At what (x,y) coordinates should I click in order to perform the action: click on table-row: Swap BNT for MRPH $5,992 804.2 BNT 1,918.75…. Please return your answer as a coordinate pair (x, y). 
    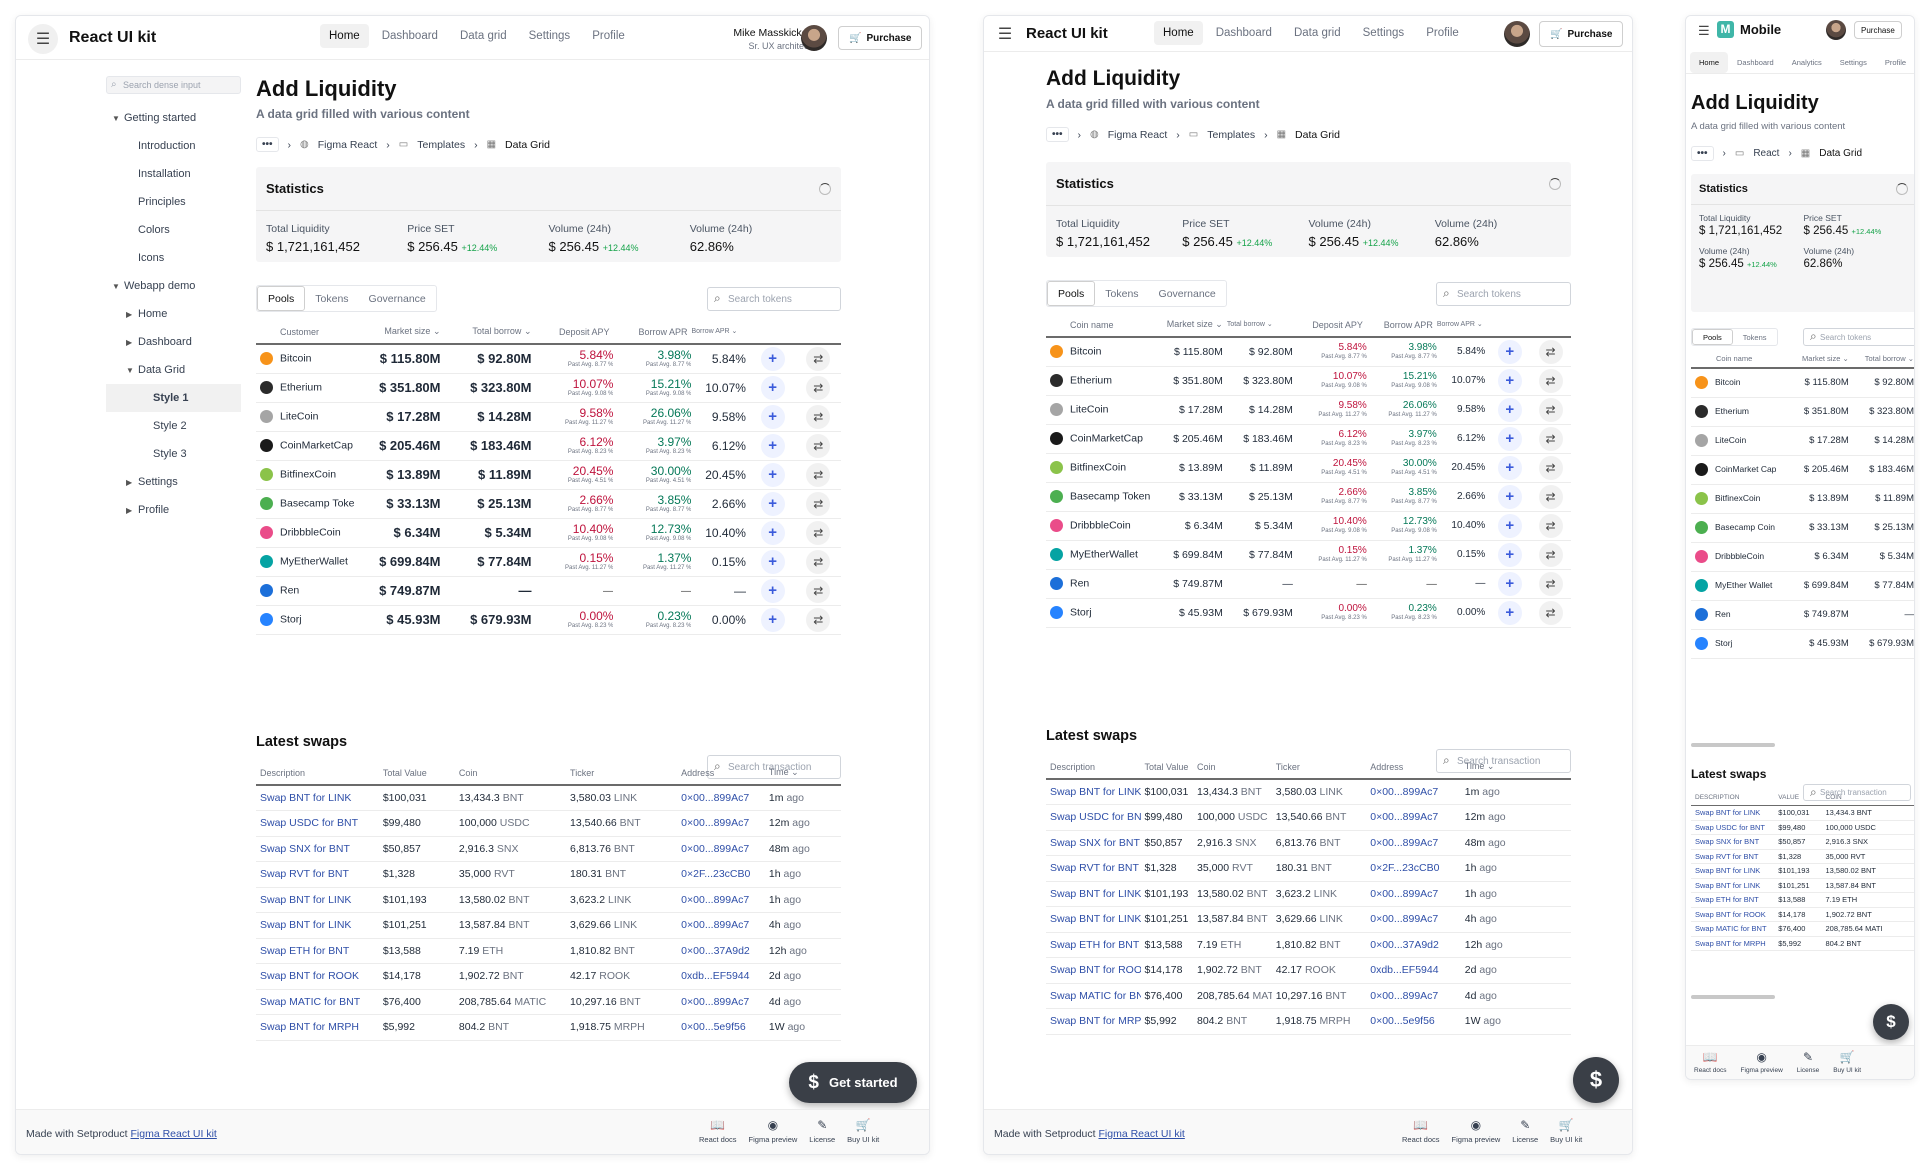
    Looking at the image, I should click on (548, 1027).